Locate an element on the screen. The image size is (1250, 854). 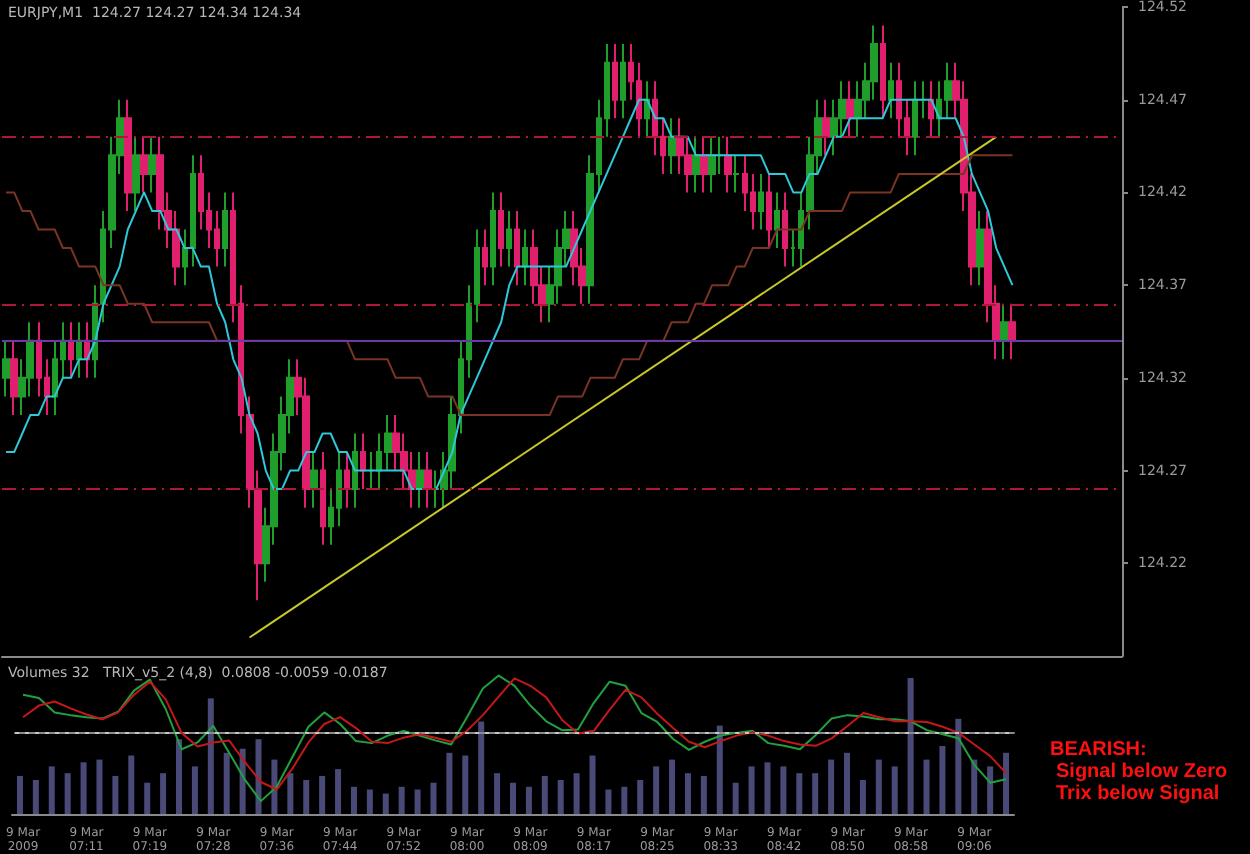
text: Signal below Zero is located at coordinates (1142, 772).